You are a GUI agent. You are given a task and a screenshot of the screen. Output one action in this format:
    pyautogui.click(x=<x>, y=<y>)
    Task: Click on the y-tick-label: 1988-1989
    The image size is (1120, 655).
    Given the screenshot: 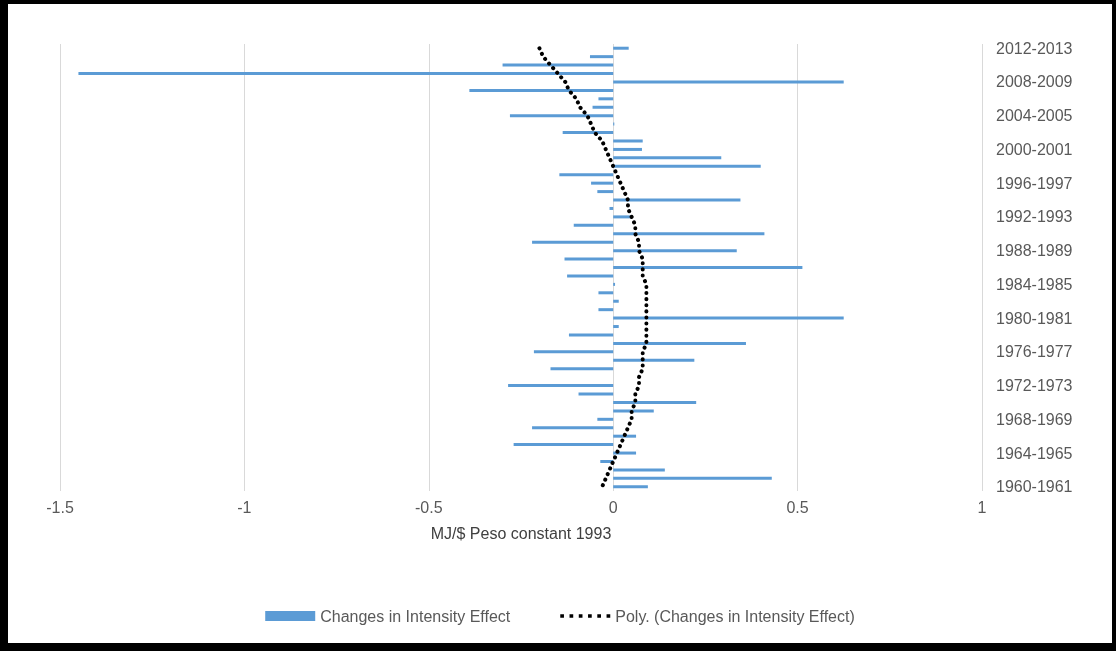 What is the action you would take?
    pyautogui.click(x=1034, y=251)
    